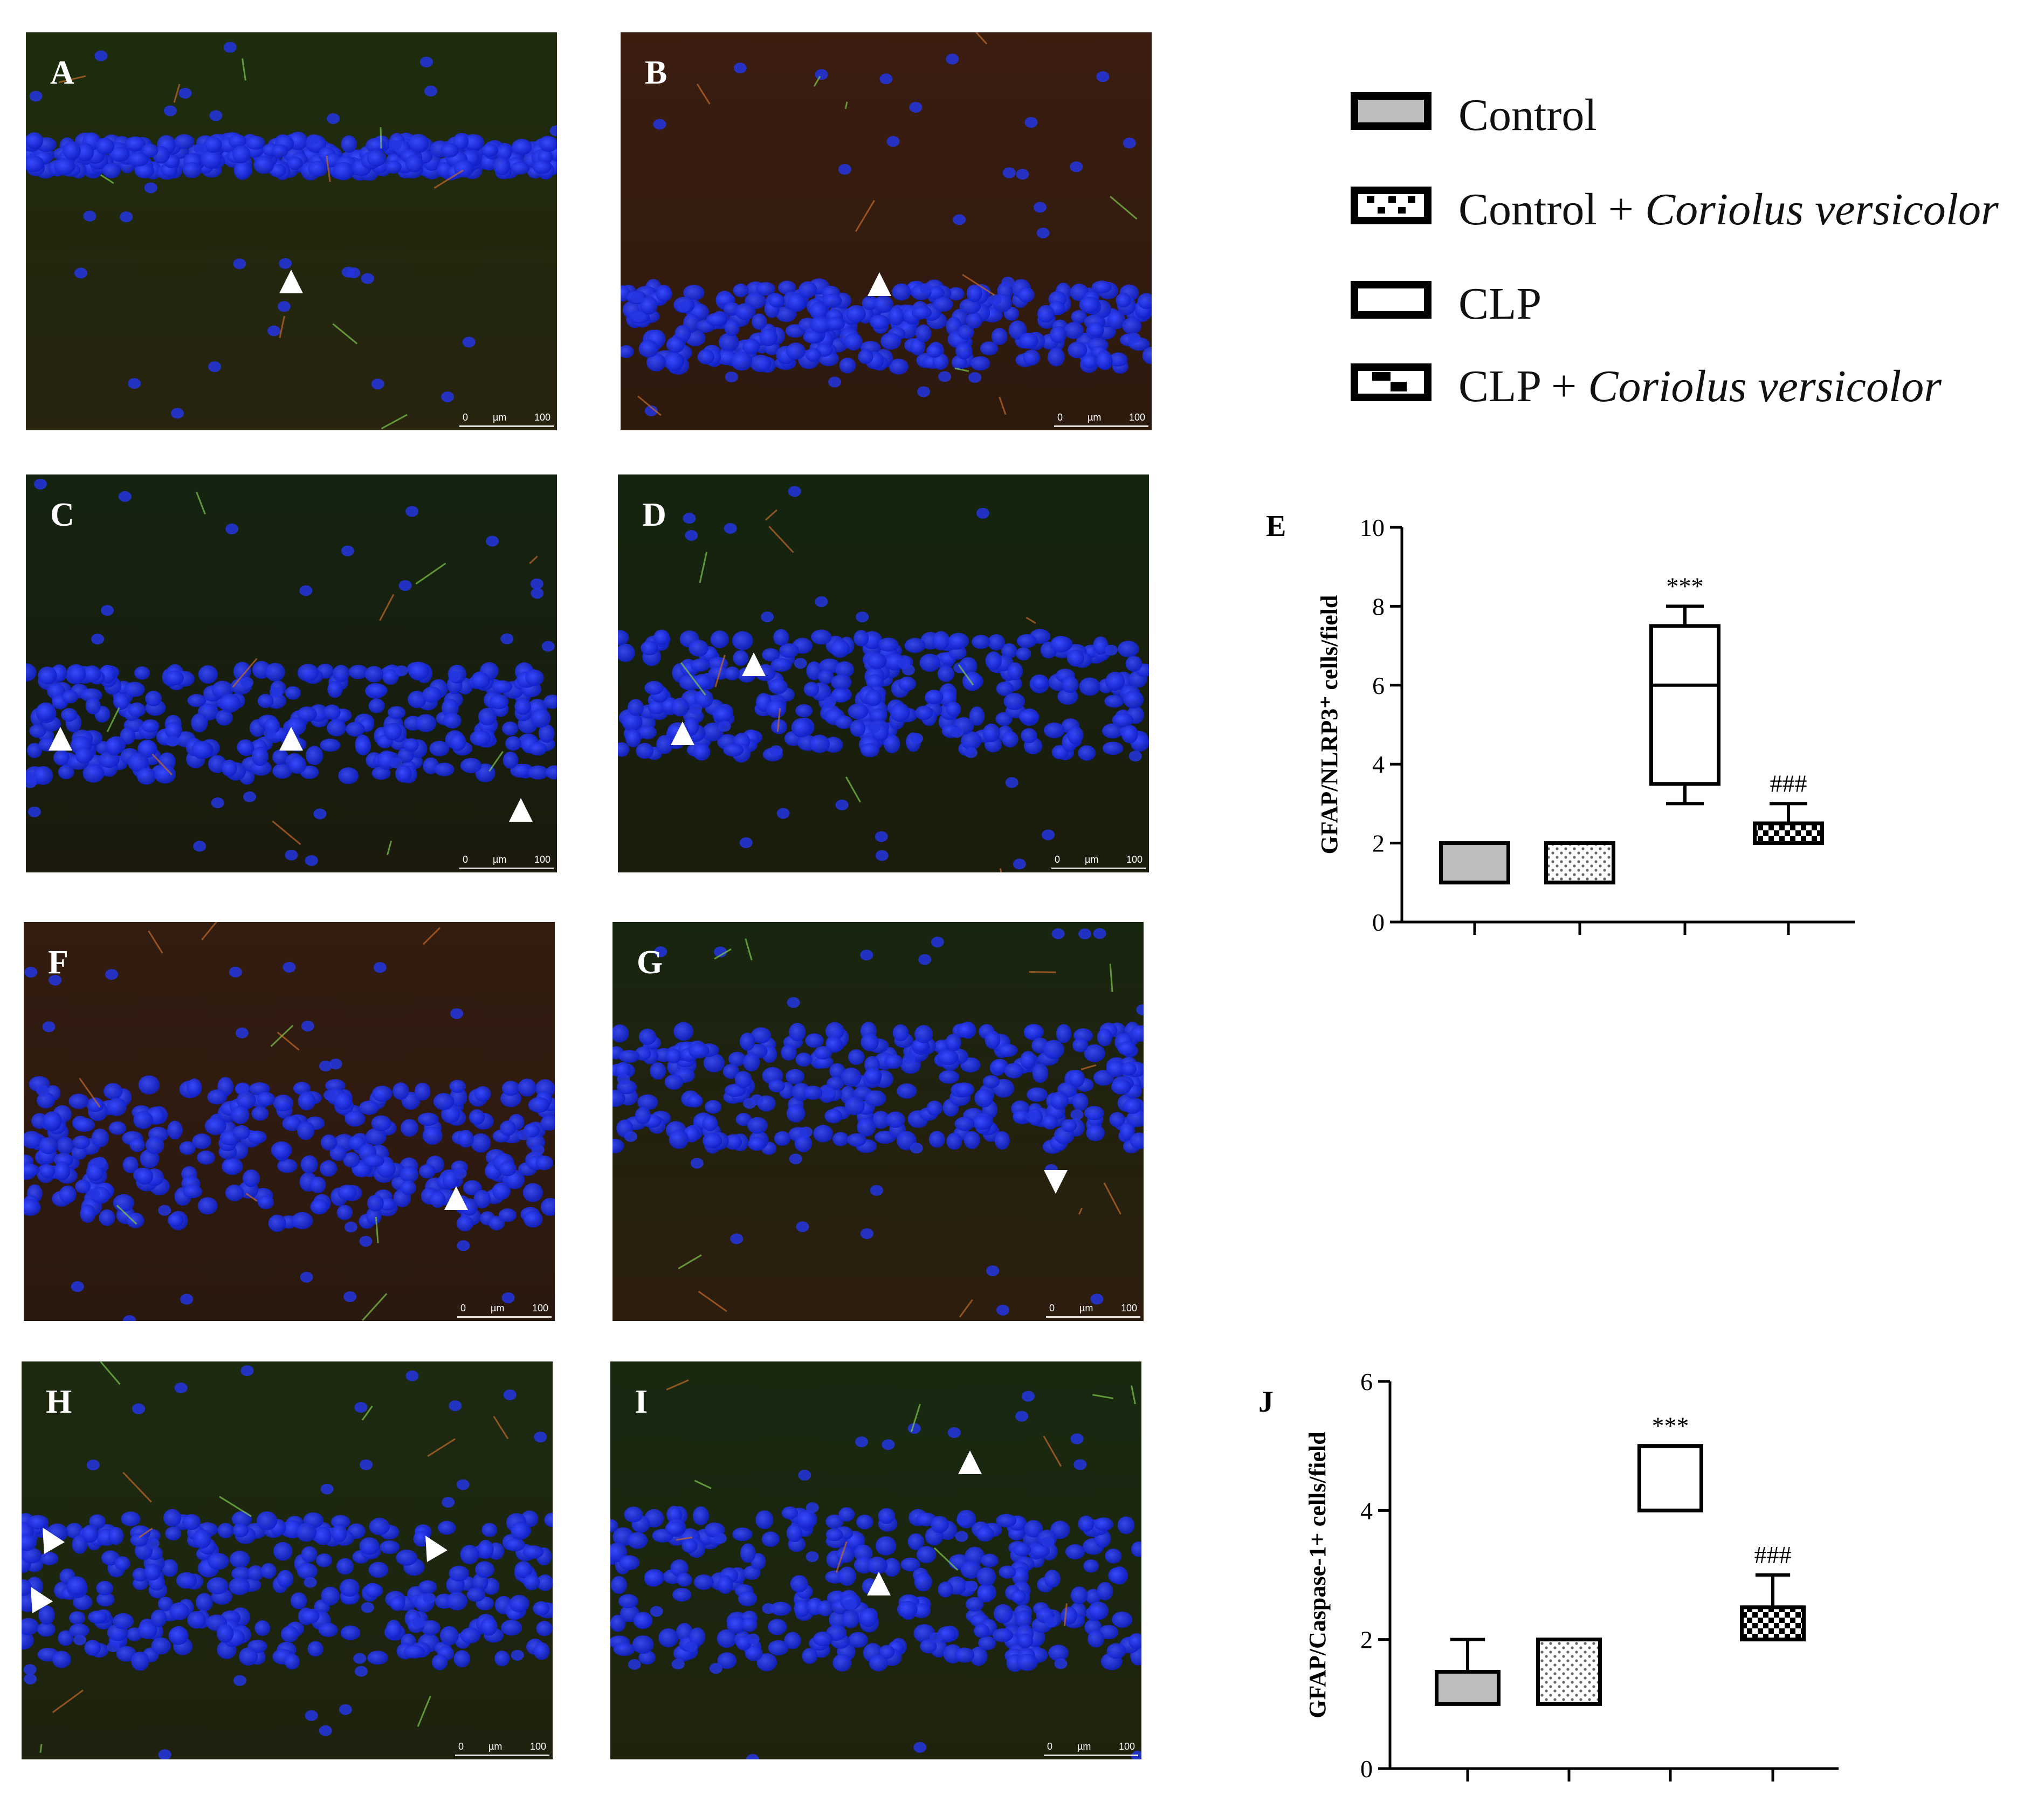 Image resolution: width=2044 pixels, height=1809 pixels. I want to click on panel-label: I, so click(641, 1402).